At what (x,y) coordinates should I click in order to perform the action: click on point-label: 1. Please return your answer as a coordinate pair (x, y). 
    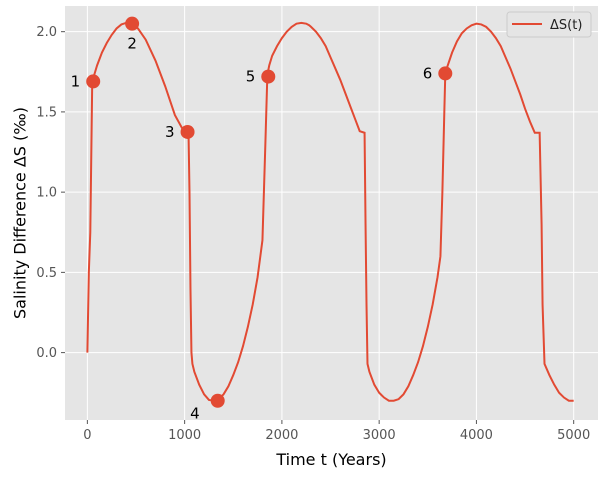
    Looking at the image, I should click on (76, 81).